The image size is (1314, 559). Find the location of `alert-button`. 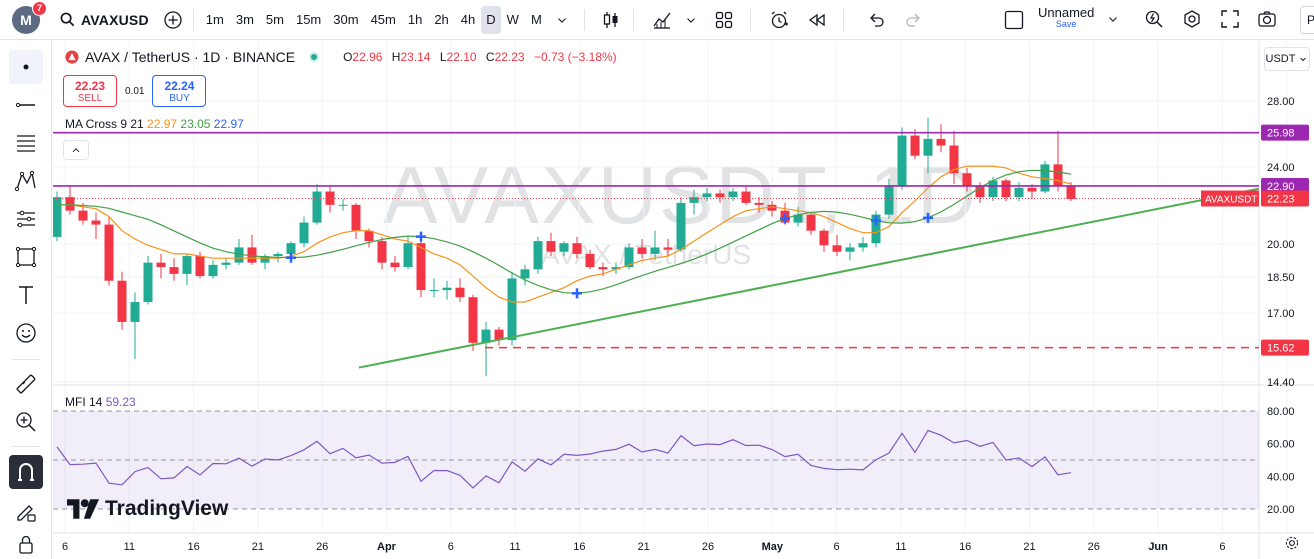

alert-button is located at coordinates (779, 20).